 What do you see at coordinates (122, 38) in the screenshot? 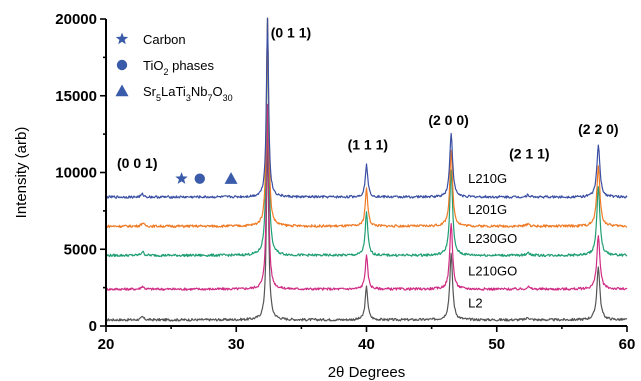
I see `star-icon` at bounding box center [122, 38].